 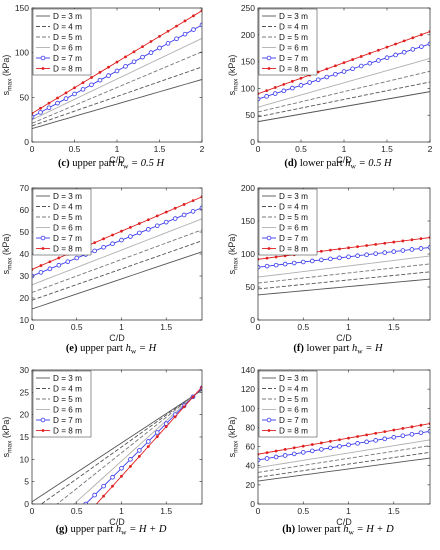 What do you see at coordinates (62, 404) in the screenshot?
I see `legend-box` at bounding box center [62, 404].